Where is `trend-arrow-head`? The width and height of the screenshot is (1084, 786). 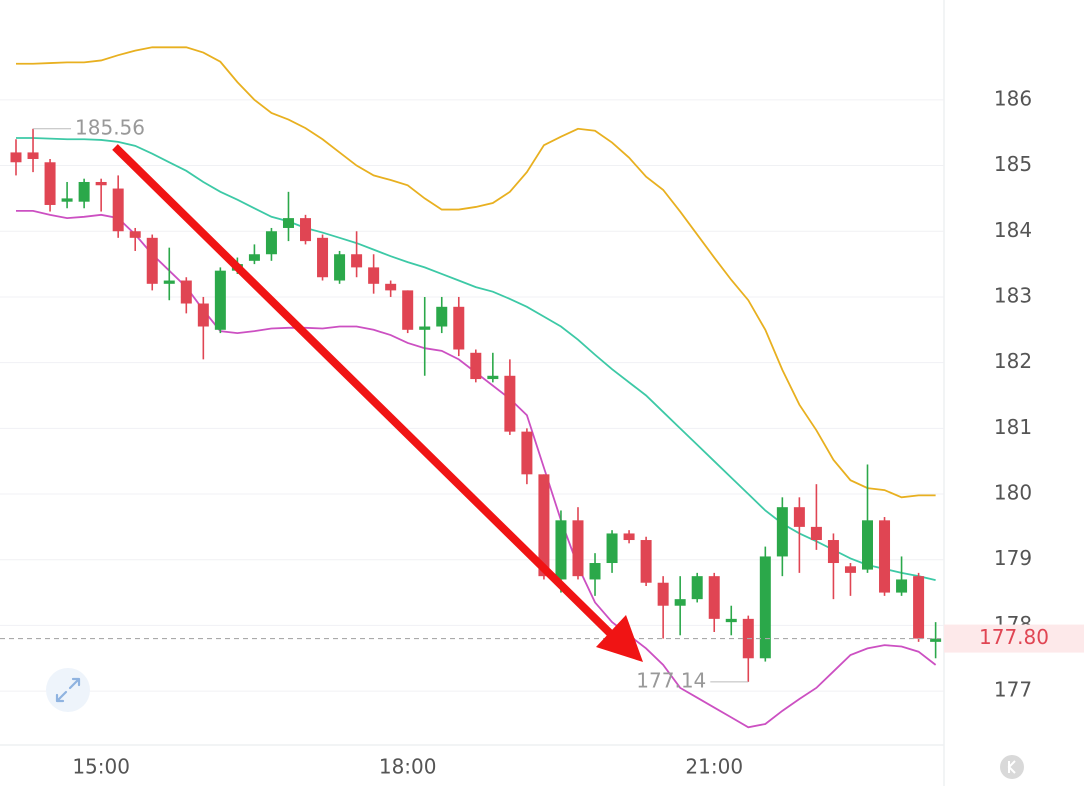 trend-arrow-head is located at coordinates (619, 638).